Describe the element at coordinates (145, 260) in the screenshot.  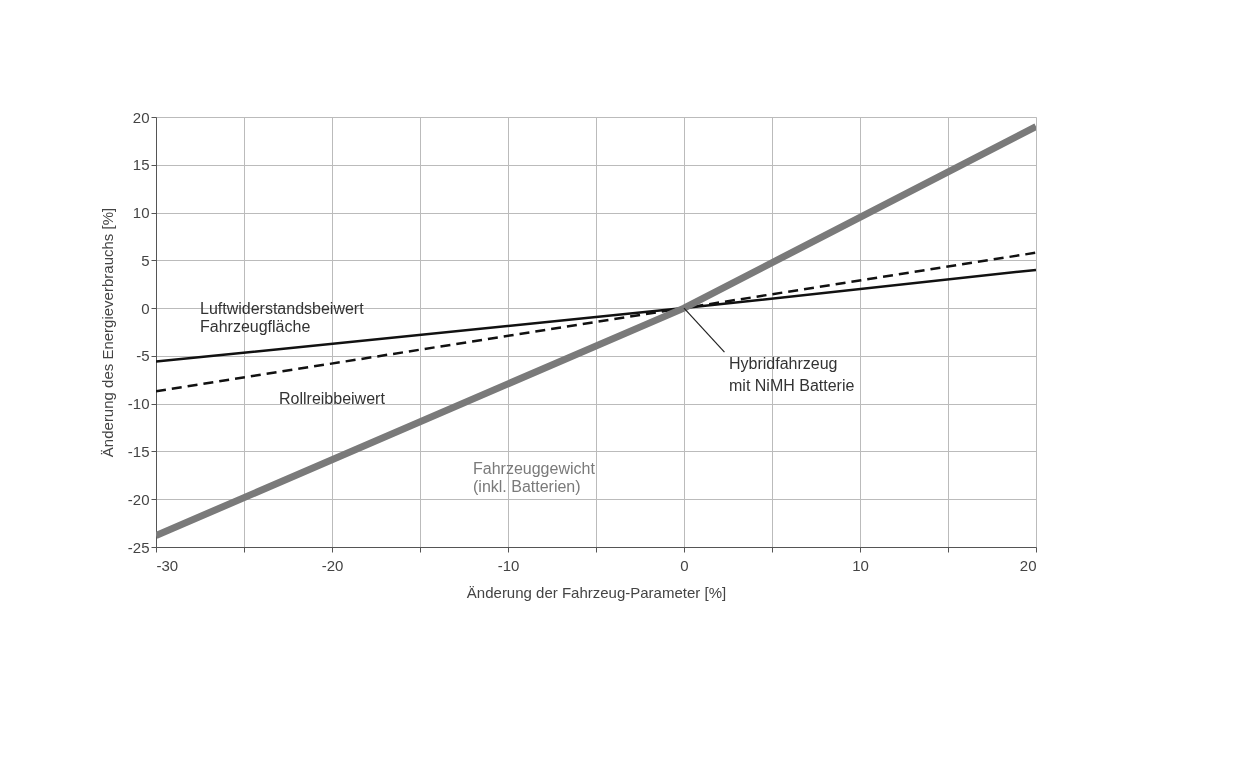
I see `y-tick-label: 5` at that location.